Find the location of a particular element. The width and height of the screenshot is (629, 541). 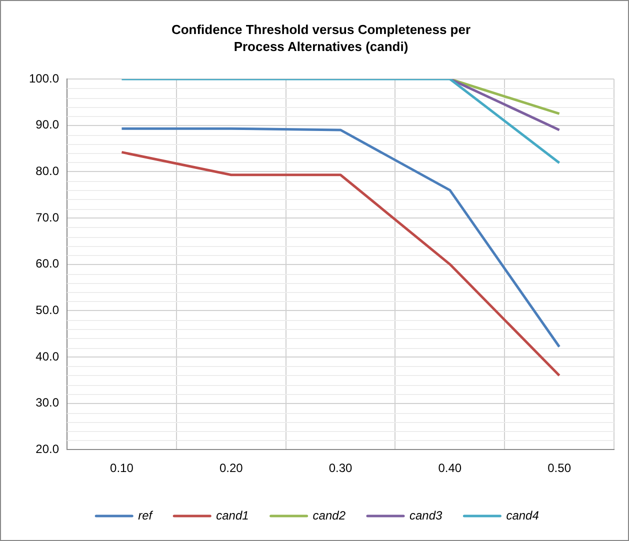

y-tick-label: 100.0 is located at coordinates (44, 78).